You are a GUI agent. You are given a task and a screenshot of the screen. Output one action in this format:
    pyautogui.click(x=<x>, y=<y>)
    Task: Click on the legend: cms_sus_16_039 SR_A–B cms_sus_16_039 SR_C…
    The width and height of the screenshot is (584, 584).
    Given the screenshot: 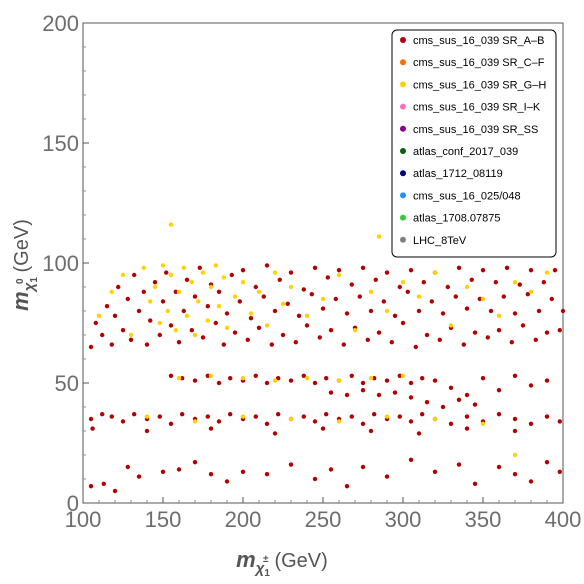 What is the action you would take?
    pyautogui.click(x=474, y=143)
    